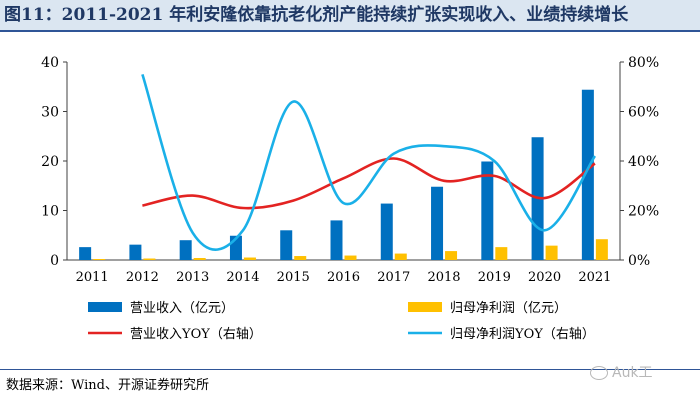 This screenshot has width=700, height=400. Describe the element at coordinates (643, 162) in the screenshot. I see `right-tick-label: 40%` at that location.